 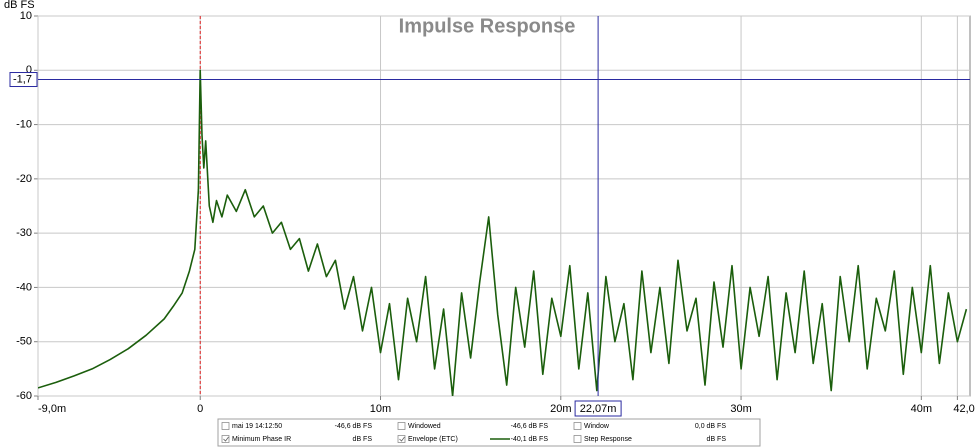 I want to click on y-axis-label: dB FS, so click(x=19, y=5).